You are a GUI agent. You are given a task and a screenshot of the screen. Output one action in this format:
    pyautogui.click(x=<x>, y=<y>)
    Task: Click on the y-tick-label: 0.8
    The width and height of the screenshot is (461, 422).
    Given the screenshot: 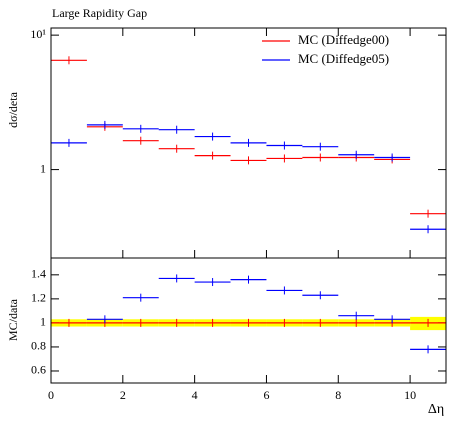 What is the action you would take?
    pyautogui.click(x=38, y=346)
    